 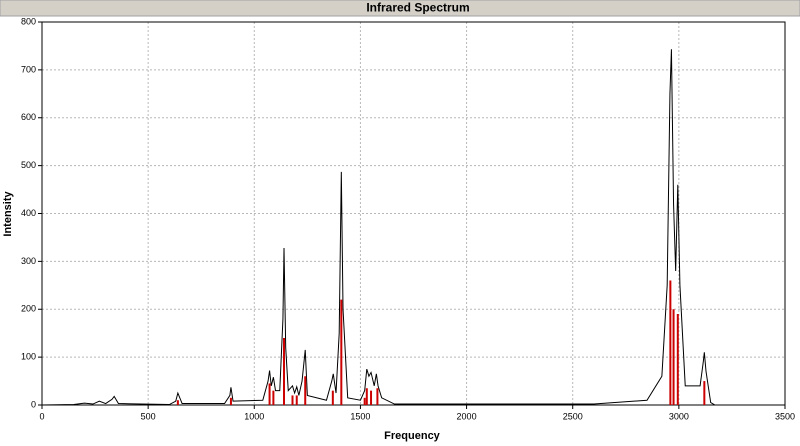 What do you see at coordinates (573, 416) in the screenshot?
I see `x-tick-label: 2500` at bounding box center [573, 416].